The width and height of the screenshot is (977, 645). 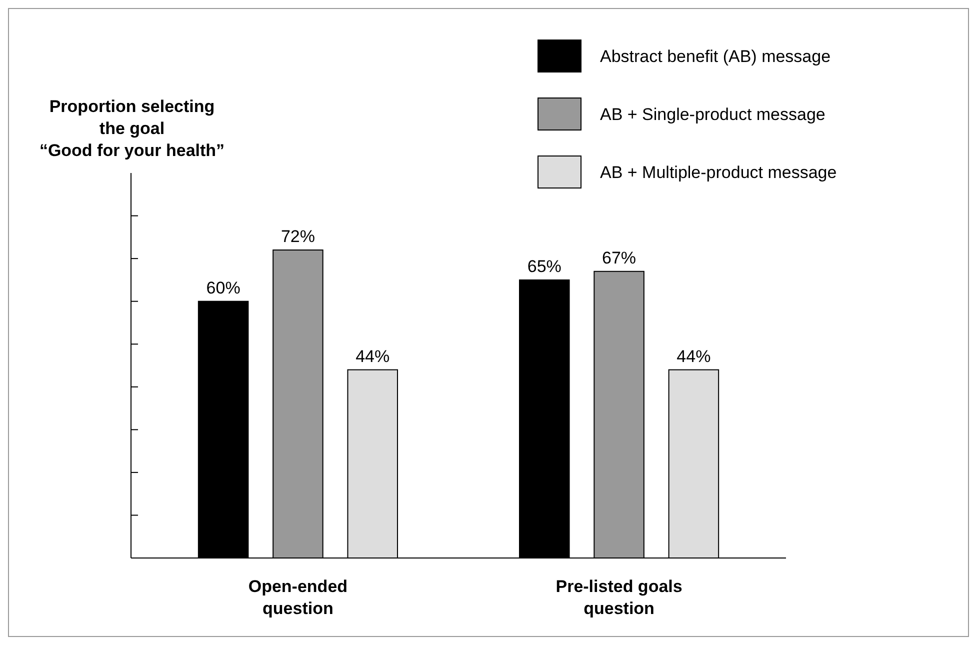 What do you see at coordinates (544, 266) in the screenshot?
I see `data-label: 65%` at bounding box center [544, 266].